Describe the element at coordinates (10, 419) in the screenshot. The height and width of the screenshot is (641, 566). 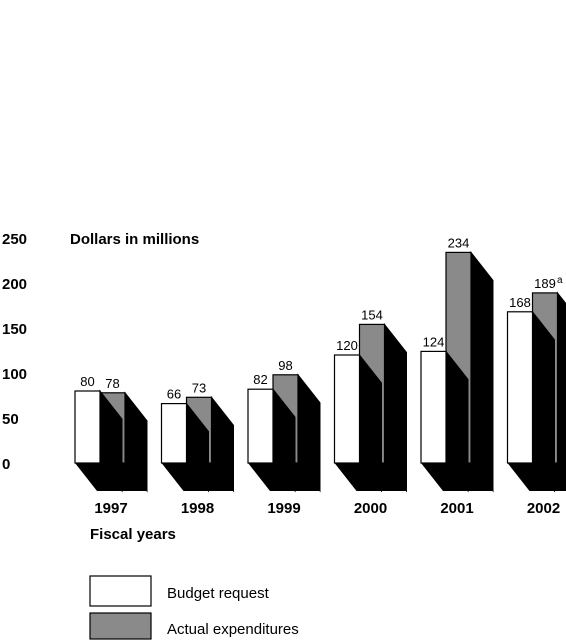
I see `y-tick-label-50: 50` at that location.